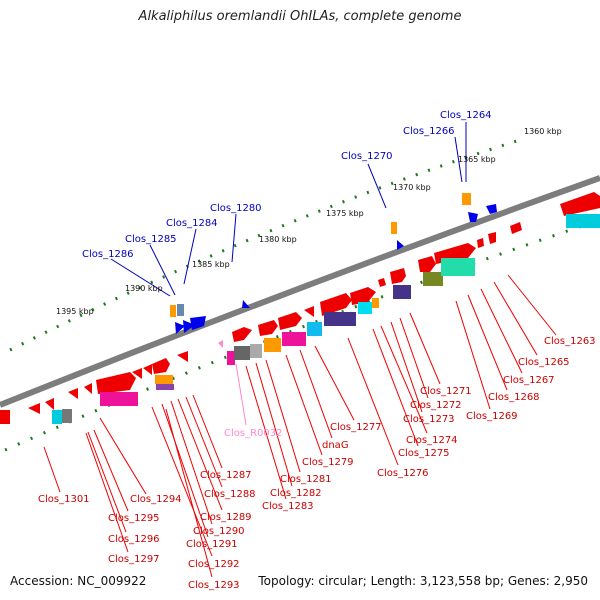 Image resolution: width=600 pixels, height=600 pixels. I want to click on gene-label: Clos_1282, so click(296, 493).